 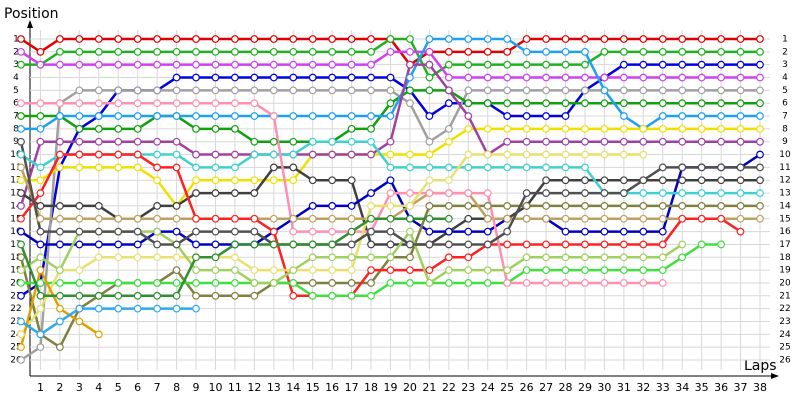 I want to click on x-tick-label: 36, so click(x=721, y=387).